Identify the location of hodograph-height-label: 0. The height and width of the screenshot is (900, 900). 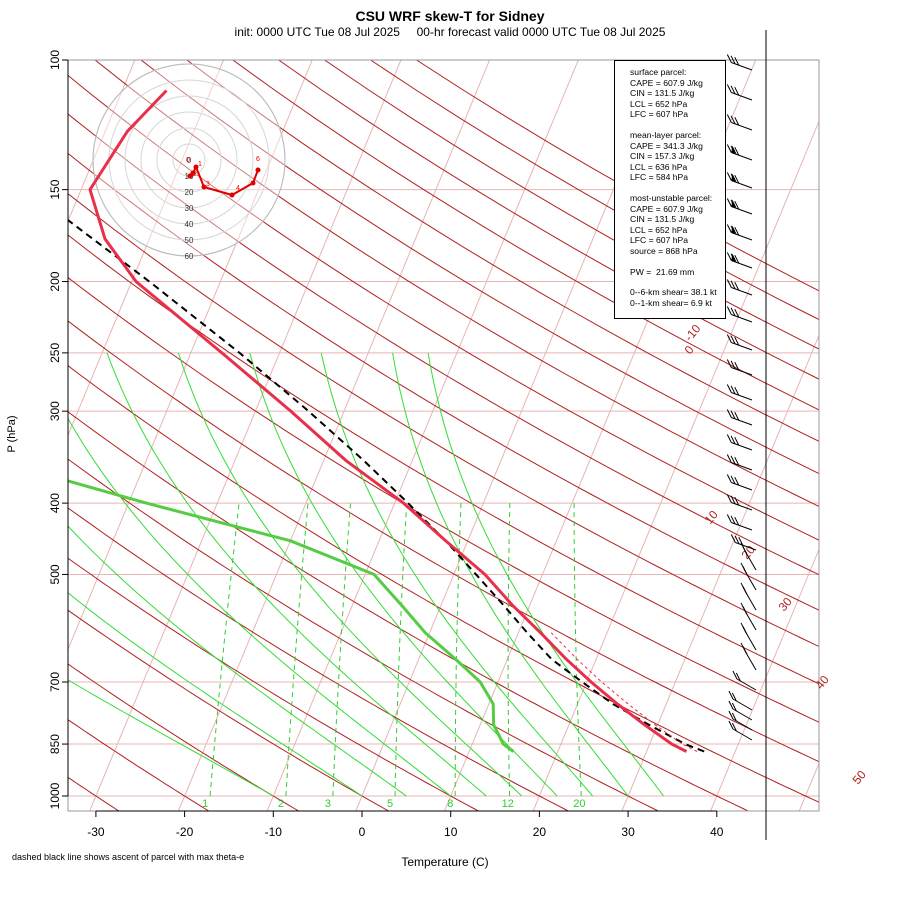
(188, 160).